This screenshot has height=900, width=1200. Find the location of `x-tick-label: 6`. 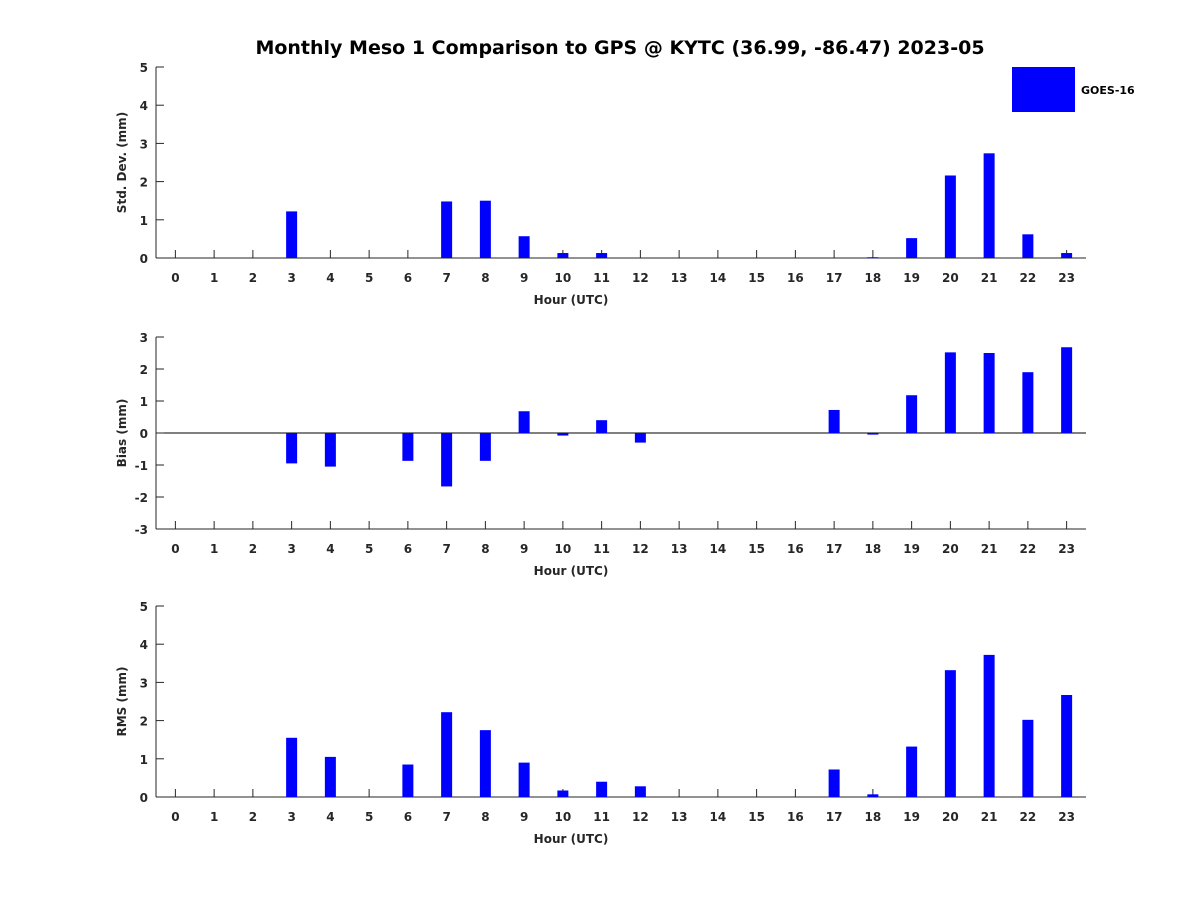

x-tick-label: 6 is located at coordinates (408, 278).